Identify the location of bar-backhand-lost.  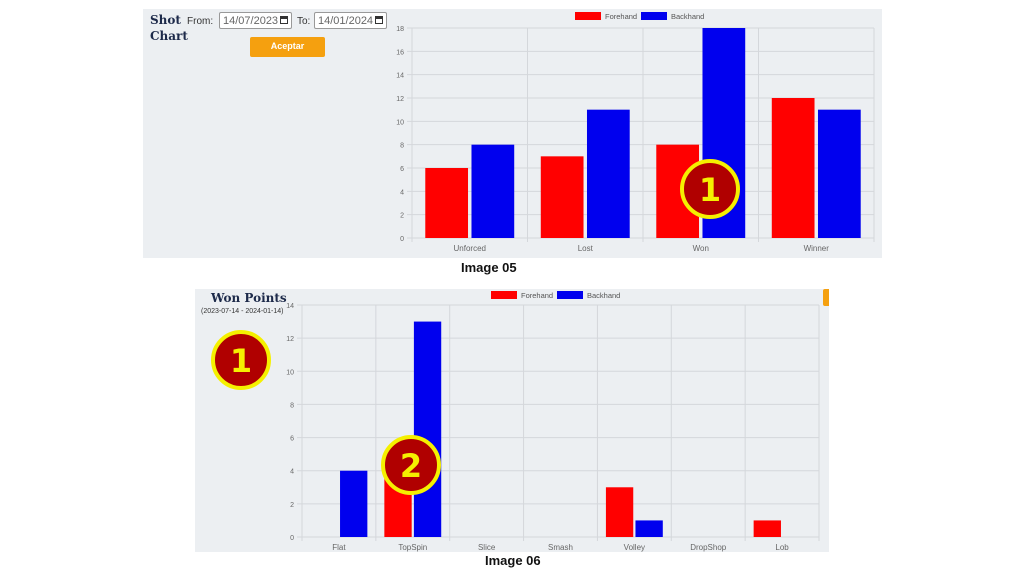
(608, 174).